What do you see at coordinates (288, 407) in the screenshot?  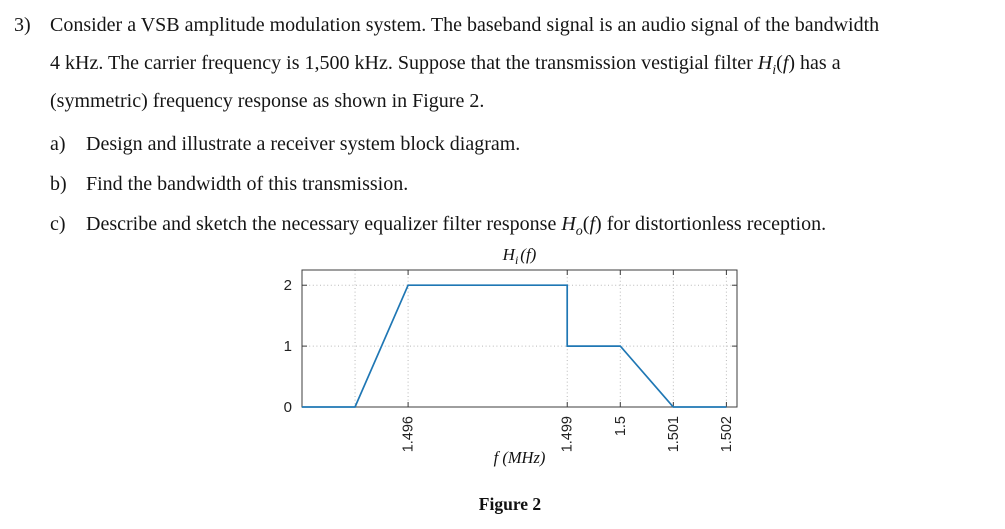 I see `y-tick-label: 0` at bounding box center [288, 407].